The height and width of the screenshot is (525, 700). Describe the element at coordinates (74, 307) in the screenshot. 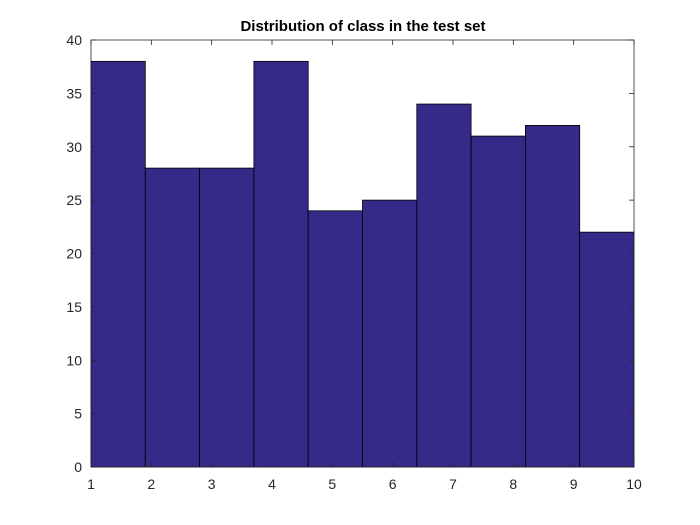

I see `y-tick-label: 15` at that location.